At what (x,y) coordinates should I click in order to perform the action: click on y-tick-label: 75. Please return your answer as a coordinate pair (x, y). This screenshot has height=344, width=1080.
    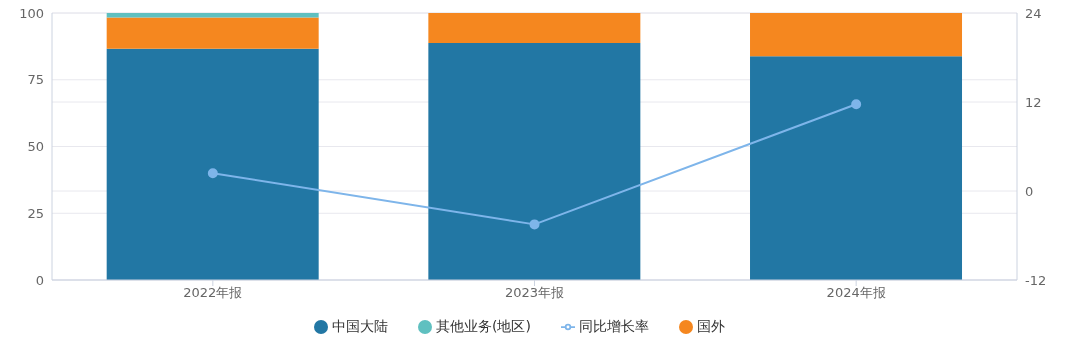
    Looking at the image, I should click on (35, 80).